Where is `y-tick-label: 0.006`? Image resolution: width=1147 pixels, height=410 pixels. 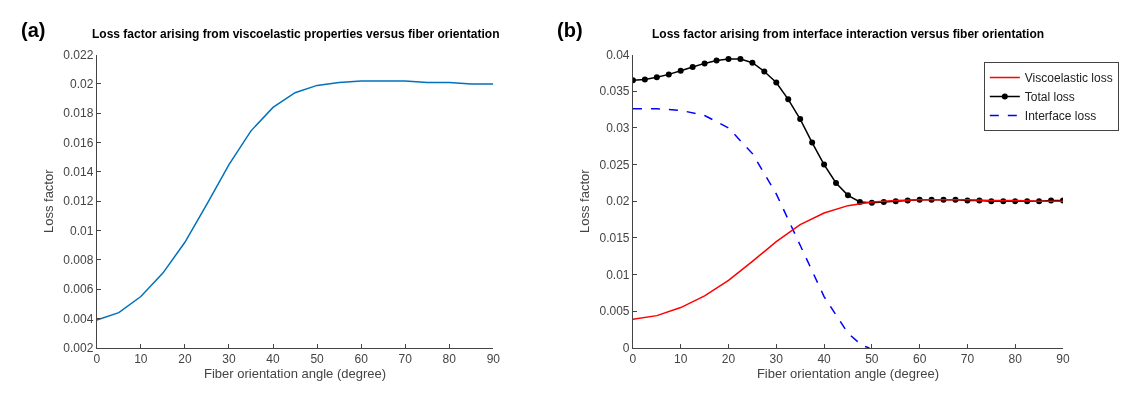 y-tick-label: 0.006 is located at coordinates (78, 289).